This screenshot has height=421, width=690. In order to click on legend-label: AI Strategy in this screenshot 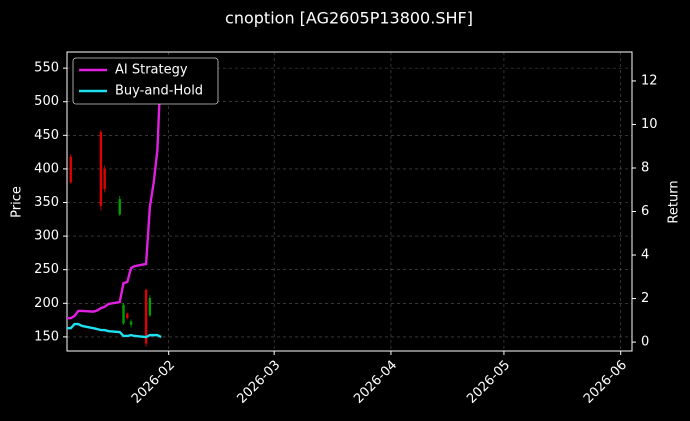, I will do `click(151, 70)`.